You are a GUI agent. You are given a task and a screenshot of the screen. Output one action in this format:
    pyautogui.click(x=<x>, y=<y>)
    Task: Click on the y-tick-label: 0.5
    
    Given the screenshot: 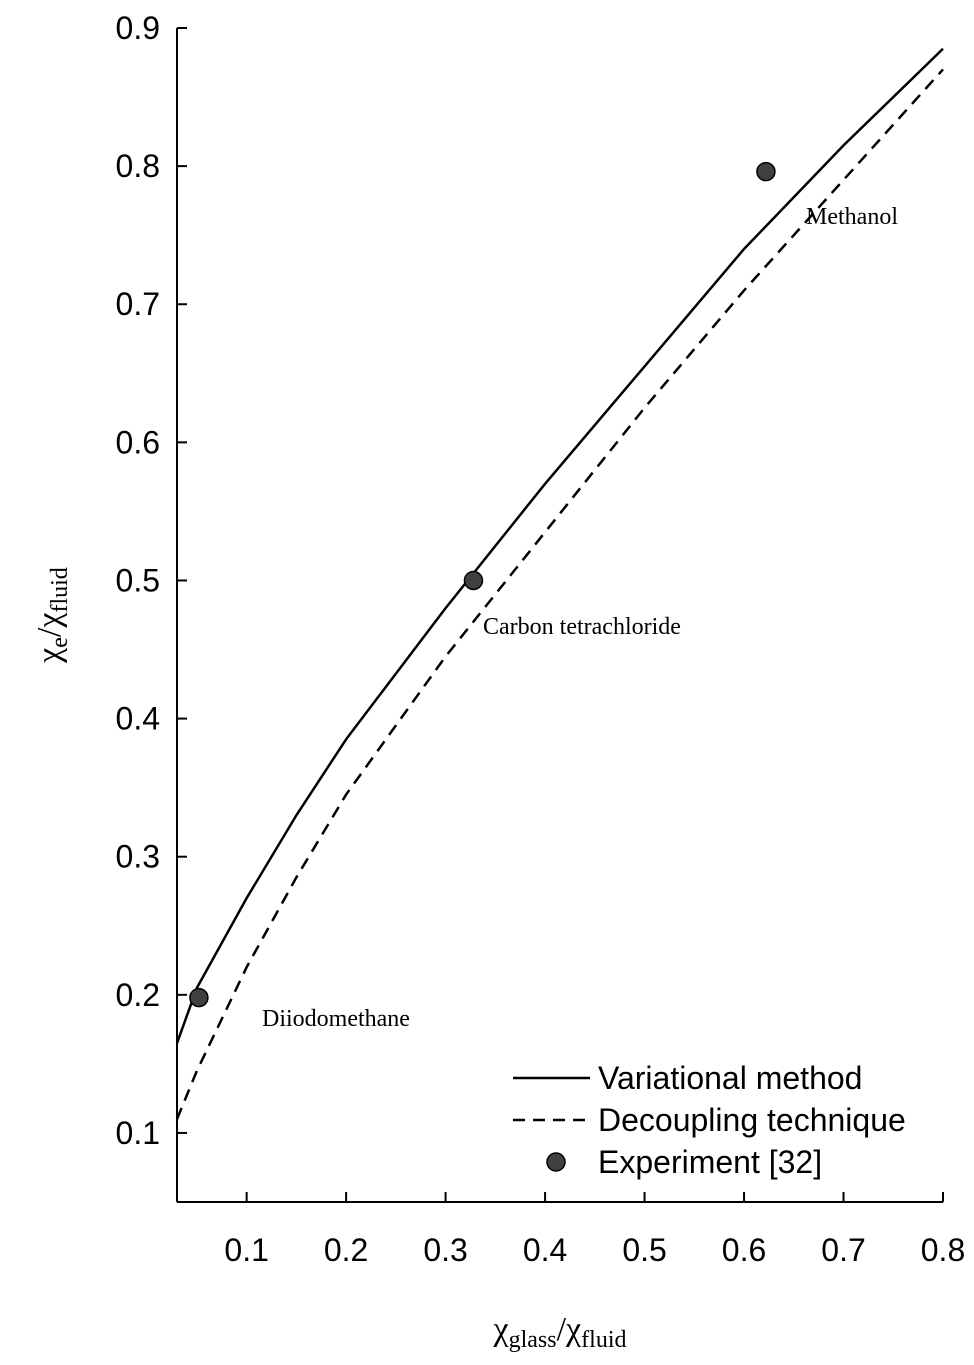 What is the action you would take?
    pyautogui.click(x=138, y=580)
    